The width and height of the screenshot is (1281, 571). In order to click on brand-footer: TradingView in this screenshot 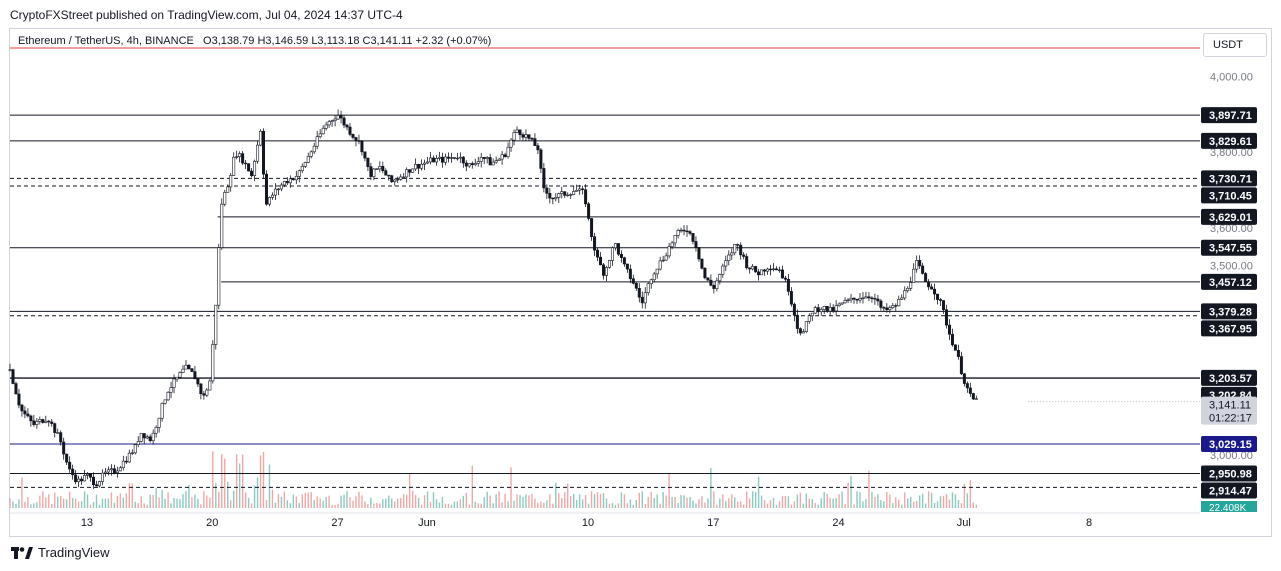, I will do `click(60, 552)`.